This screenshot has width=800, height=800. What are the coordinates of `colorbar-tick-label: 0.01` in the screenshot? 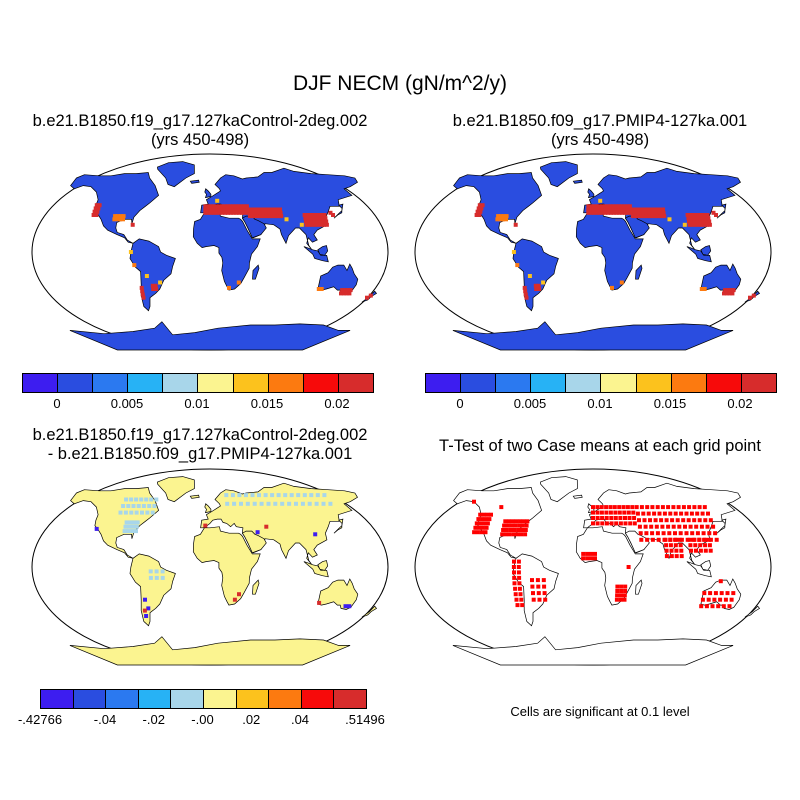 It's located at (197, 403).